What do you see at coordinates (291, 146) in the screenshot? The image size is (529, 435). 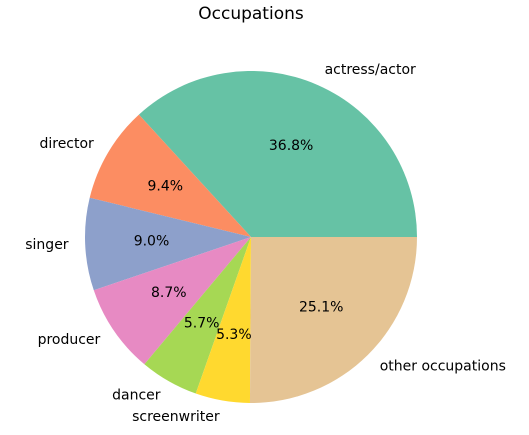 I see `slice-percent-actress-actor: 36.8%` at bounding box center [291, 146].